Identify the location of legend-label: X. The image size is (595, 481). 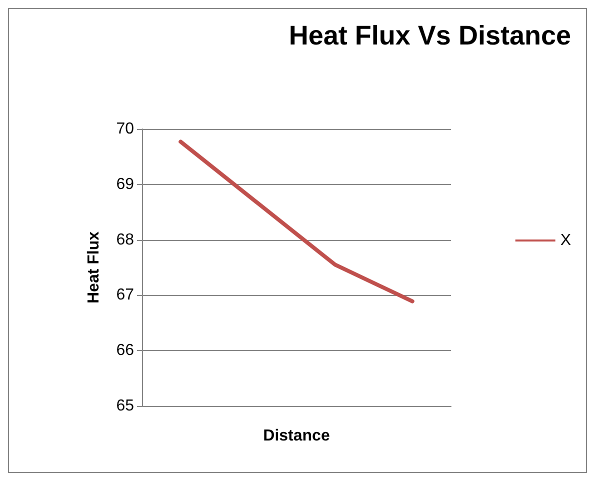
(566, 240).